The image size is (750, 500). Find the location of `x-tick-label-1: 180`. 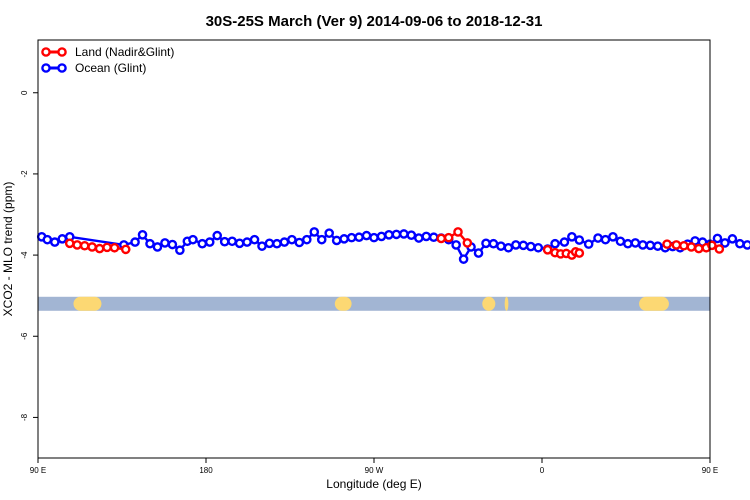

x-tick-label-1: 180 is located at coordinates (206, 470).